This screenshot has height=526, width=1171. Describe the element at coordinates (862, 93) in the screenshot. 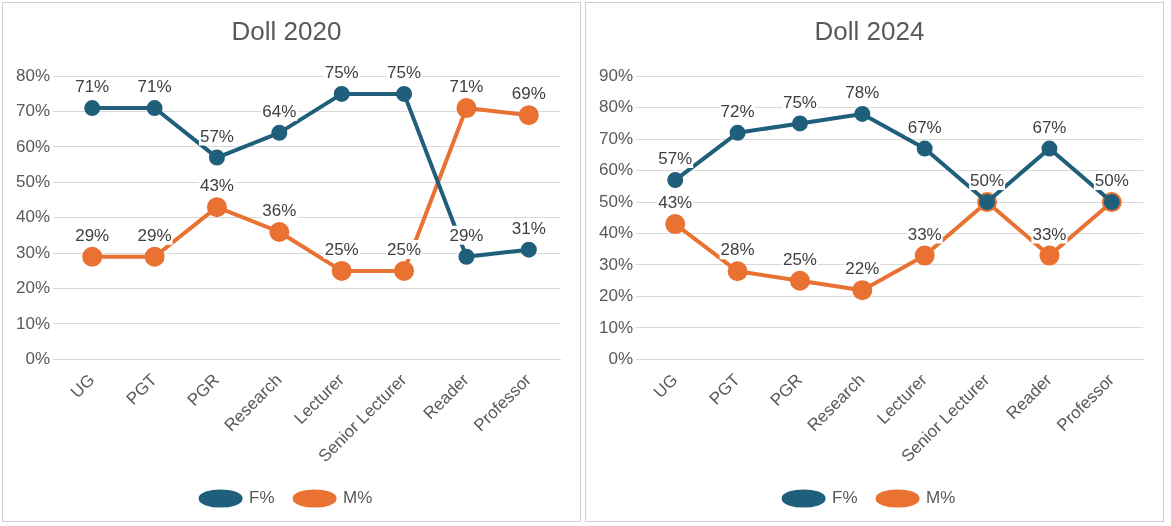

I see `data-label: 78%` at that location.